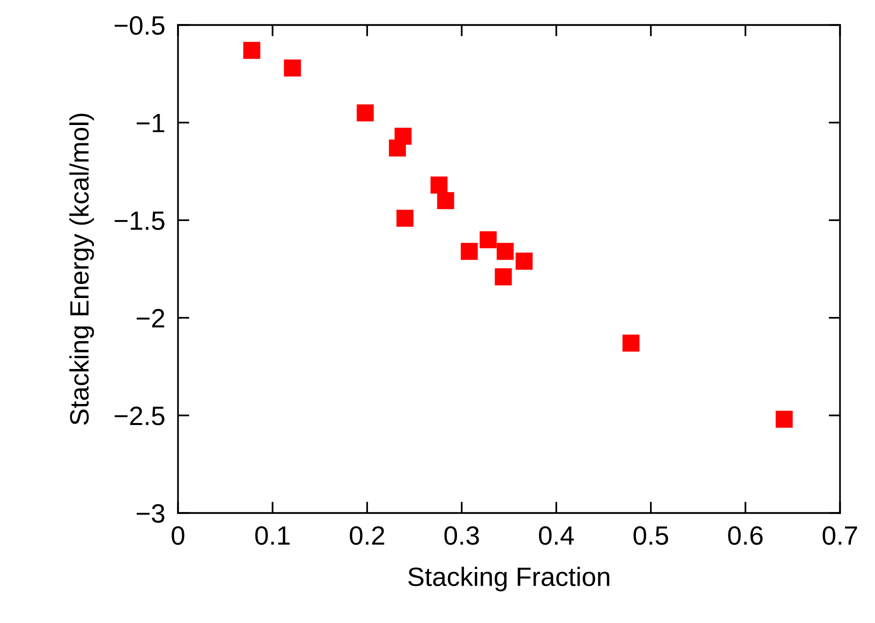 The image size is (875, 623). I want to click on x-tick-label: 0.6, so click(745, 535).